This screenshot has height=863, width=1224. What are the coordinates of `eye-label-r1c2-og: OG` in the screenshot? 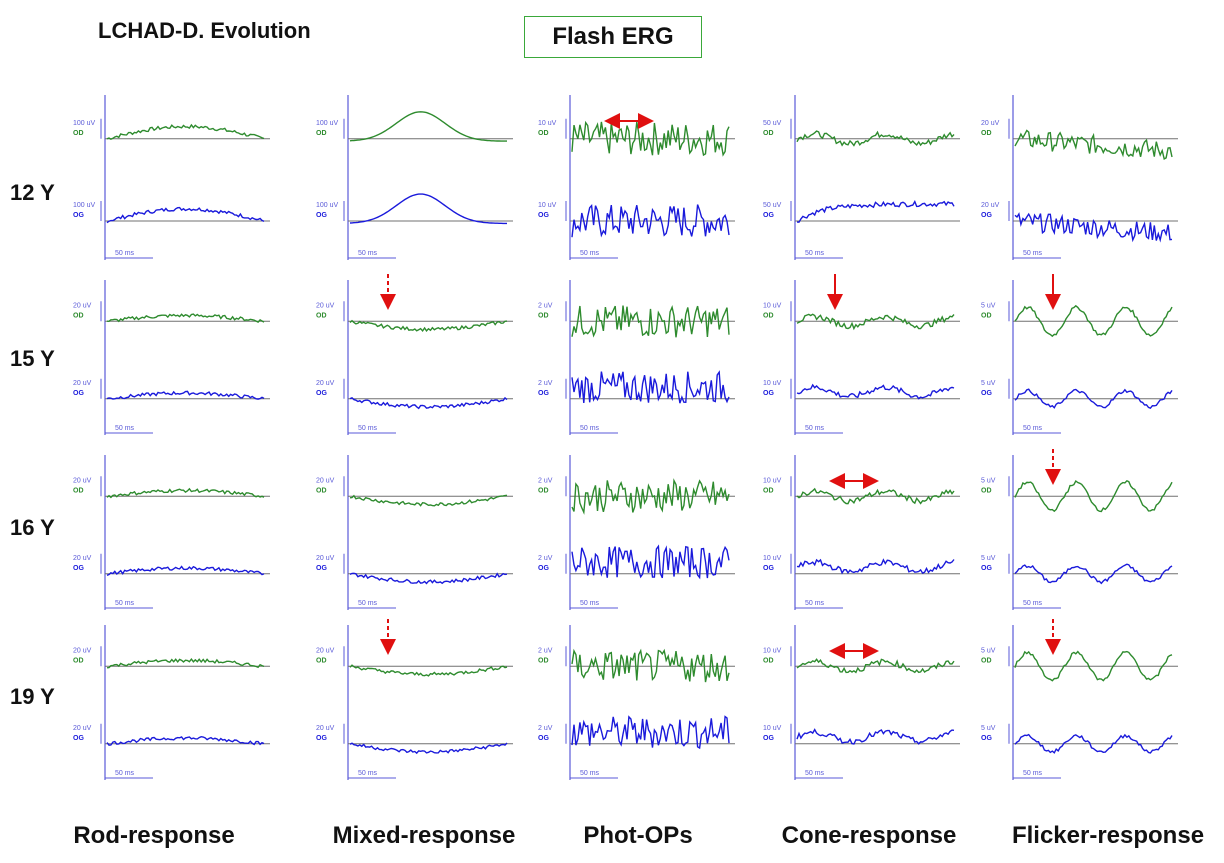 It's located at (543, 393).